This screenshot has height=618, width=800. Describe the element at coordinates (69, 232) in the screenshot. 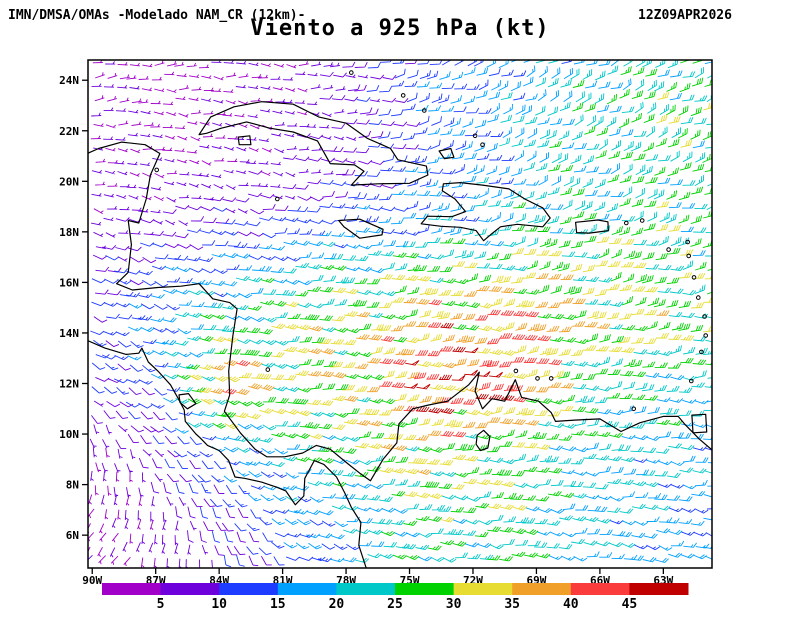

I see `lat-tick-label: 18N` at that location.